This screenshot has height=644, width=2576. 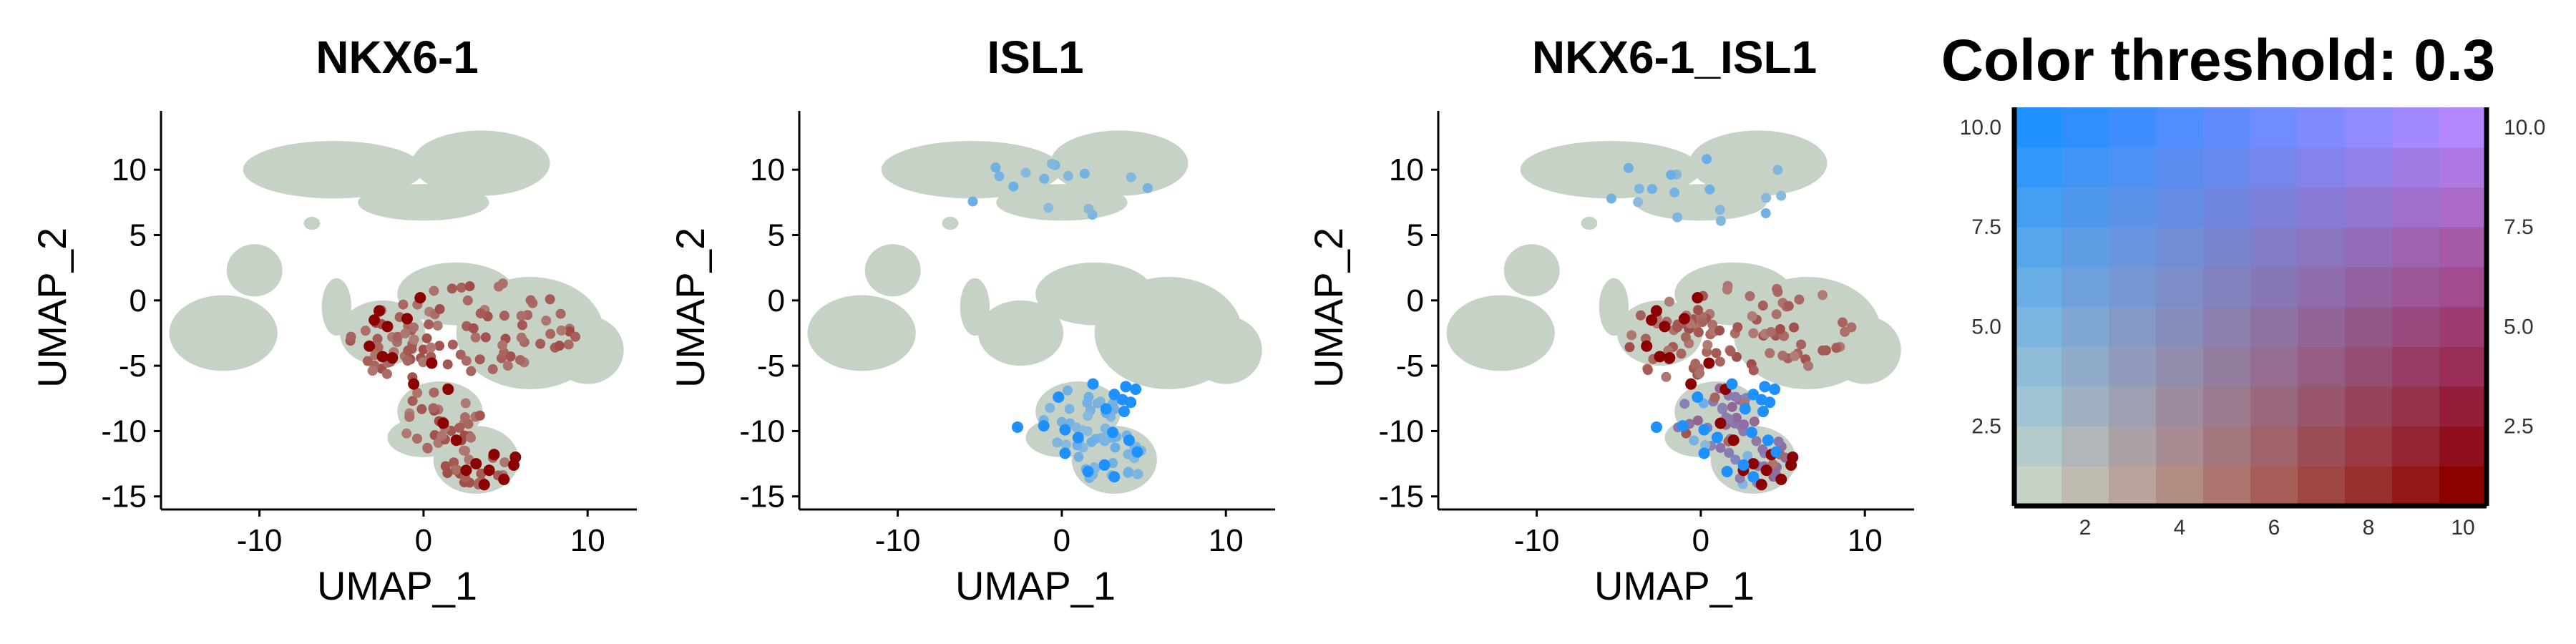 I want to click on legend-y-tick-label-right: 5.0, so click(x=2519, y=326).